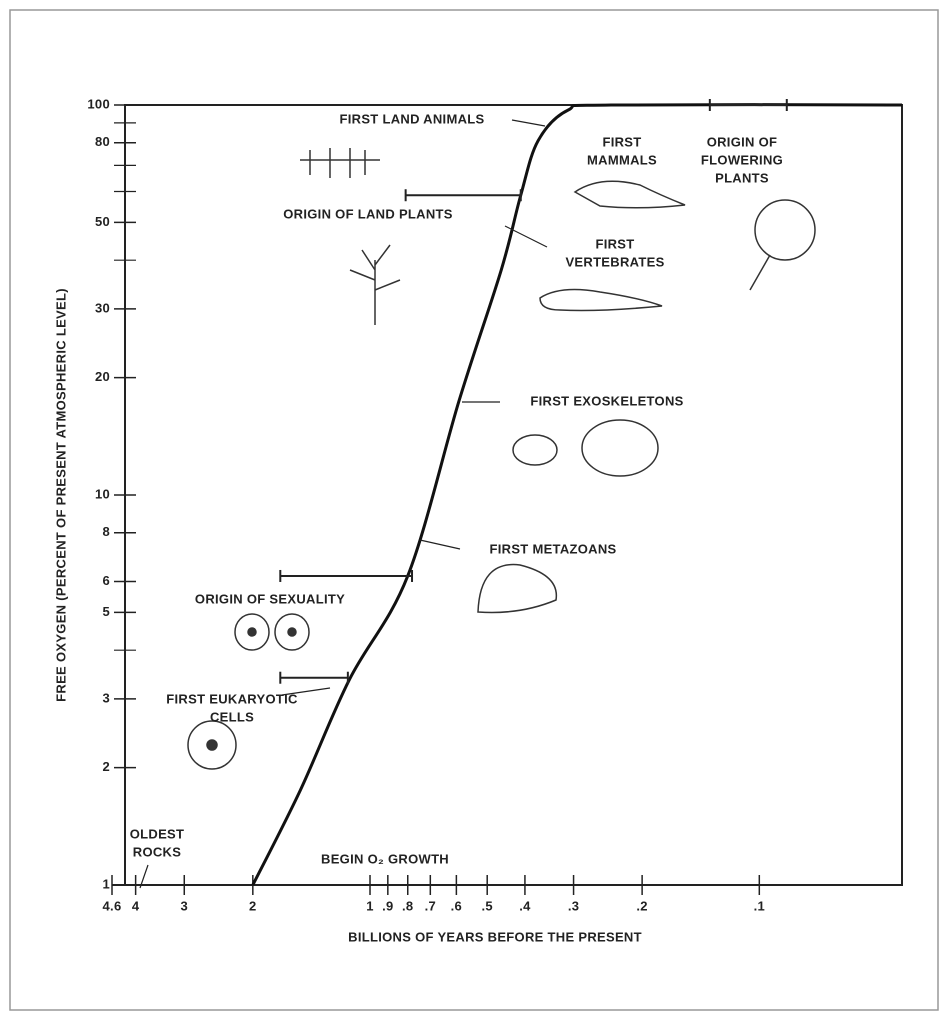 This screenshot has width=942, height=1015. Describe the element at coordinates (387, 905) in the screenshot. I see `x-tick-label: .9` at that location.